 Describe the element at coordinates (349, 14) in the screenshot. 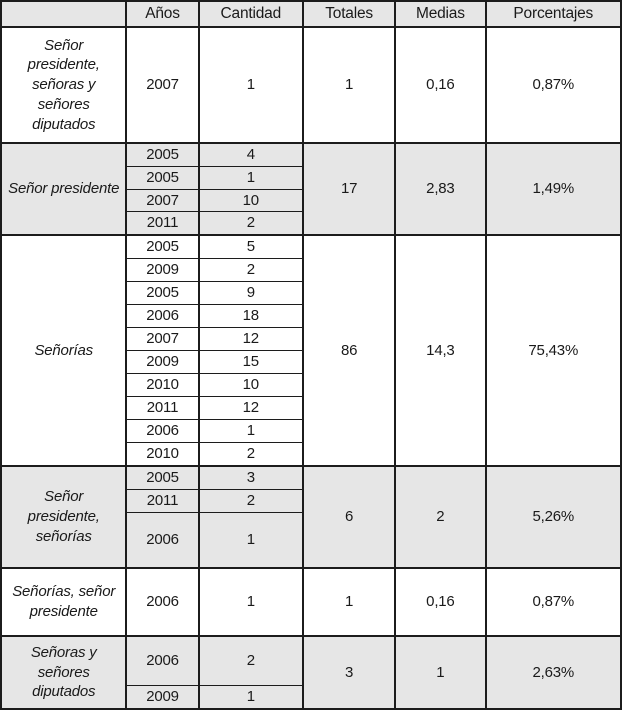

I see `header-totales: Totales` at that location.